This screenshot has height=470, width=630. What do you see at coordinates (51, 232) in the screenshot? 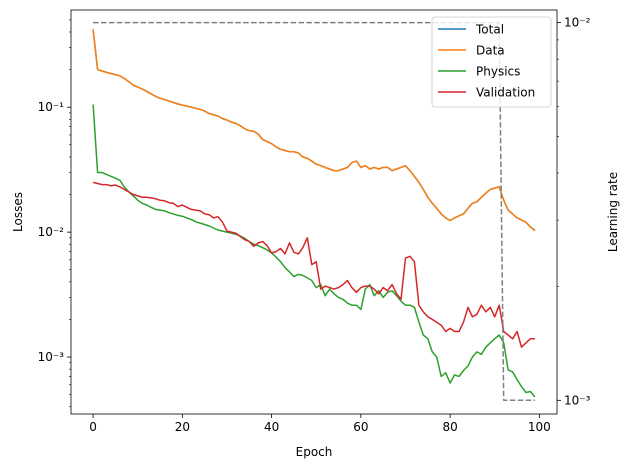
I see `y-tick-label: 10⁻²` at bounding box center [51, 232].